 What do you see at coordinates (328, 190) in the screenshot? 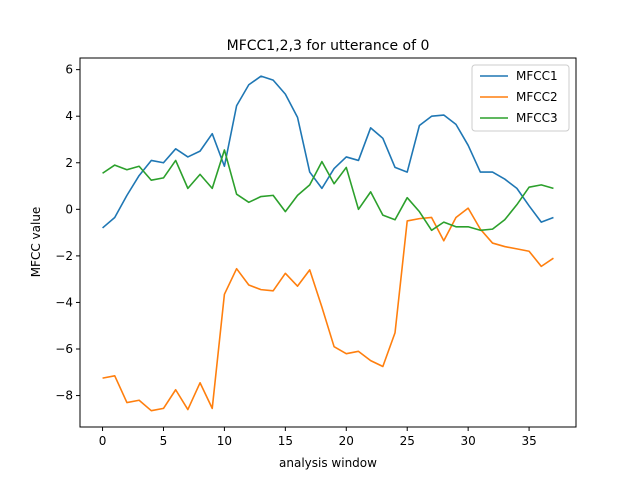
I see `series-line-mfcc3` at bounding box center [328, 190].